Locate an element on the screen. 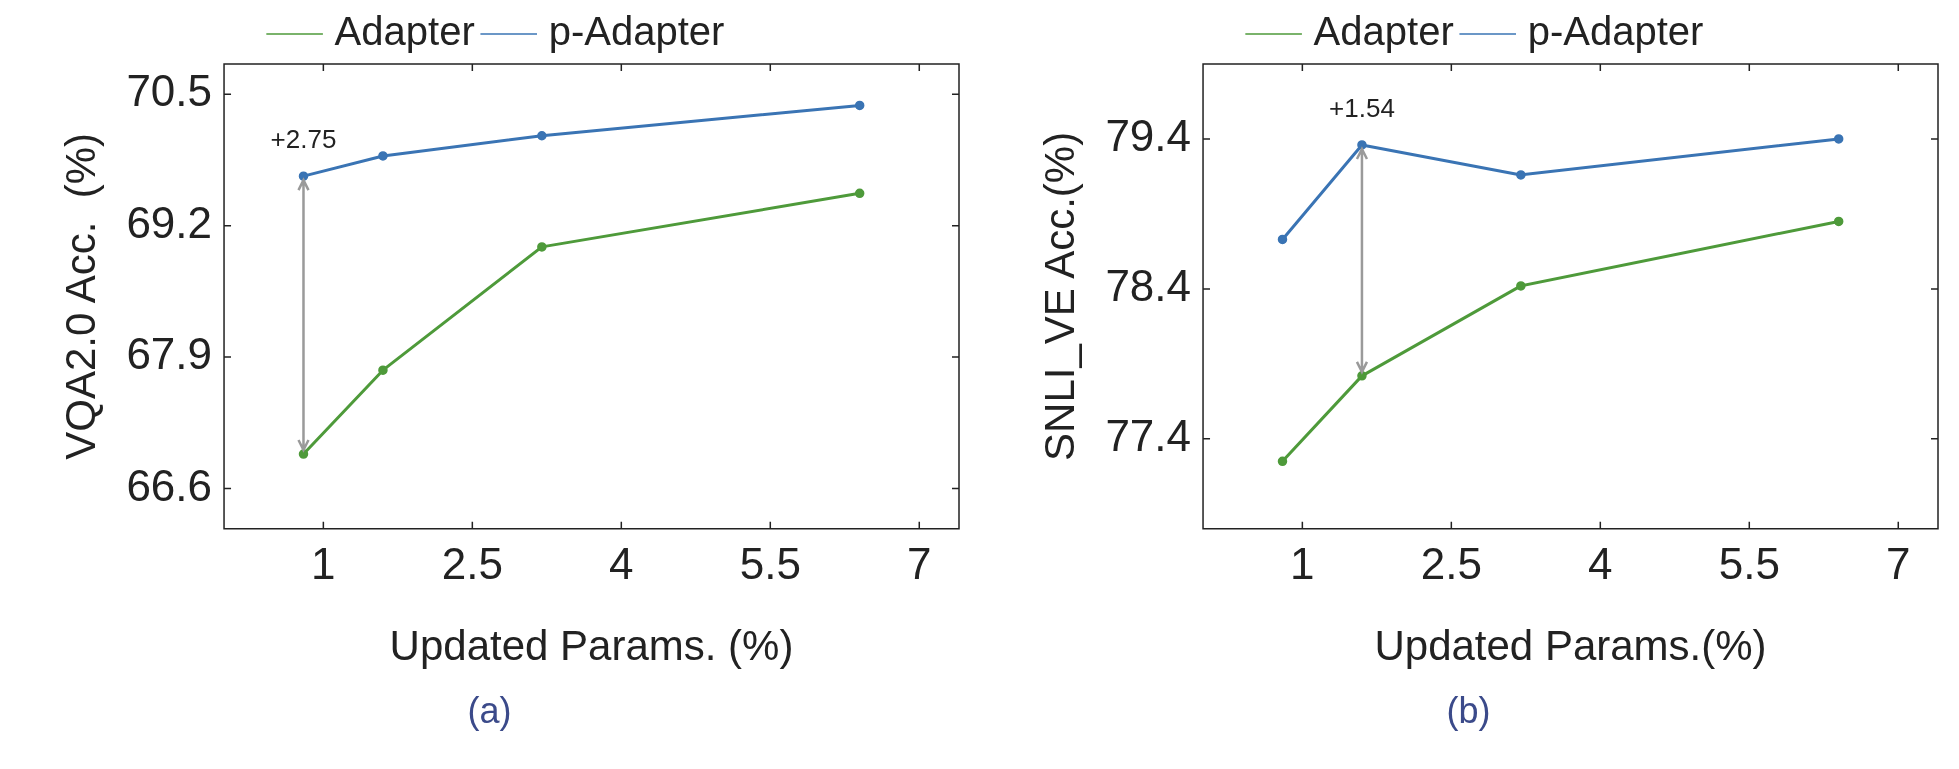 This screenshot has height=769, width=1959. x-axis-title: Updated Params. (%) is located at coordinates (591, 646).